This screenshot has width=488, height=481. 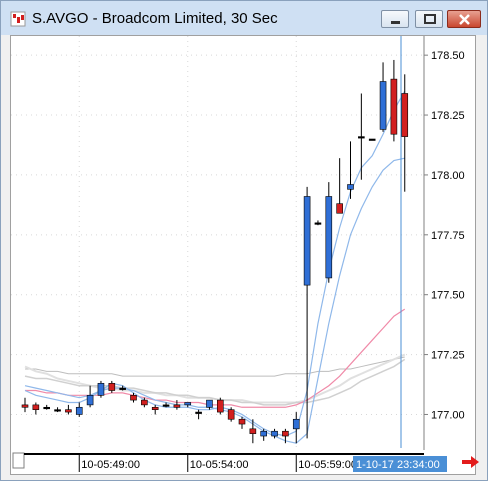 I want to click on y-tick-label: 178.00, so click(x=448, y=176).